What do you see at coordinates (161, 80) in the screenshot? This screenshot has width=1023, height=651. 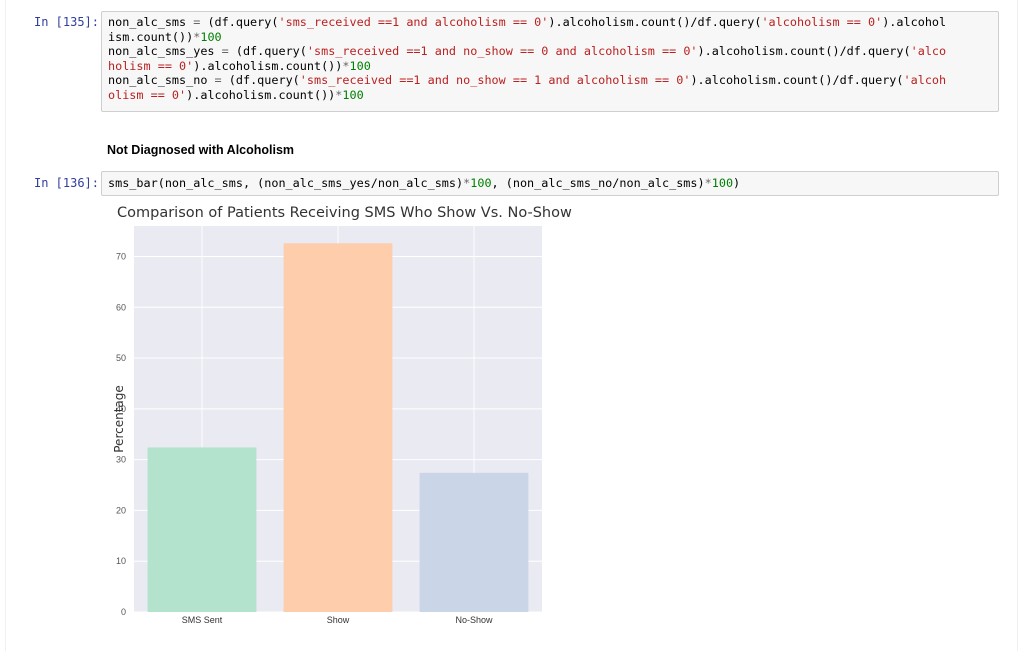 I see `code-token: non_alc_sms_no` at bounding box center [161, 80].